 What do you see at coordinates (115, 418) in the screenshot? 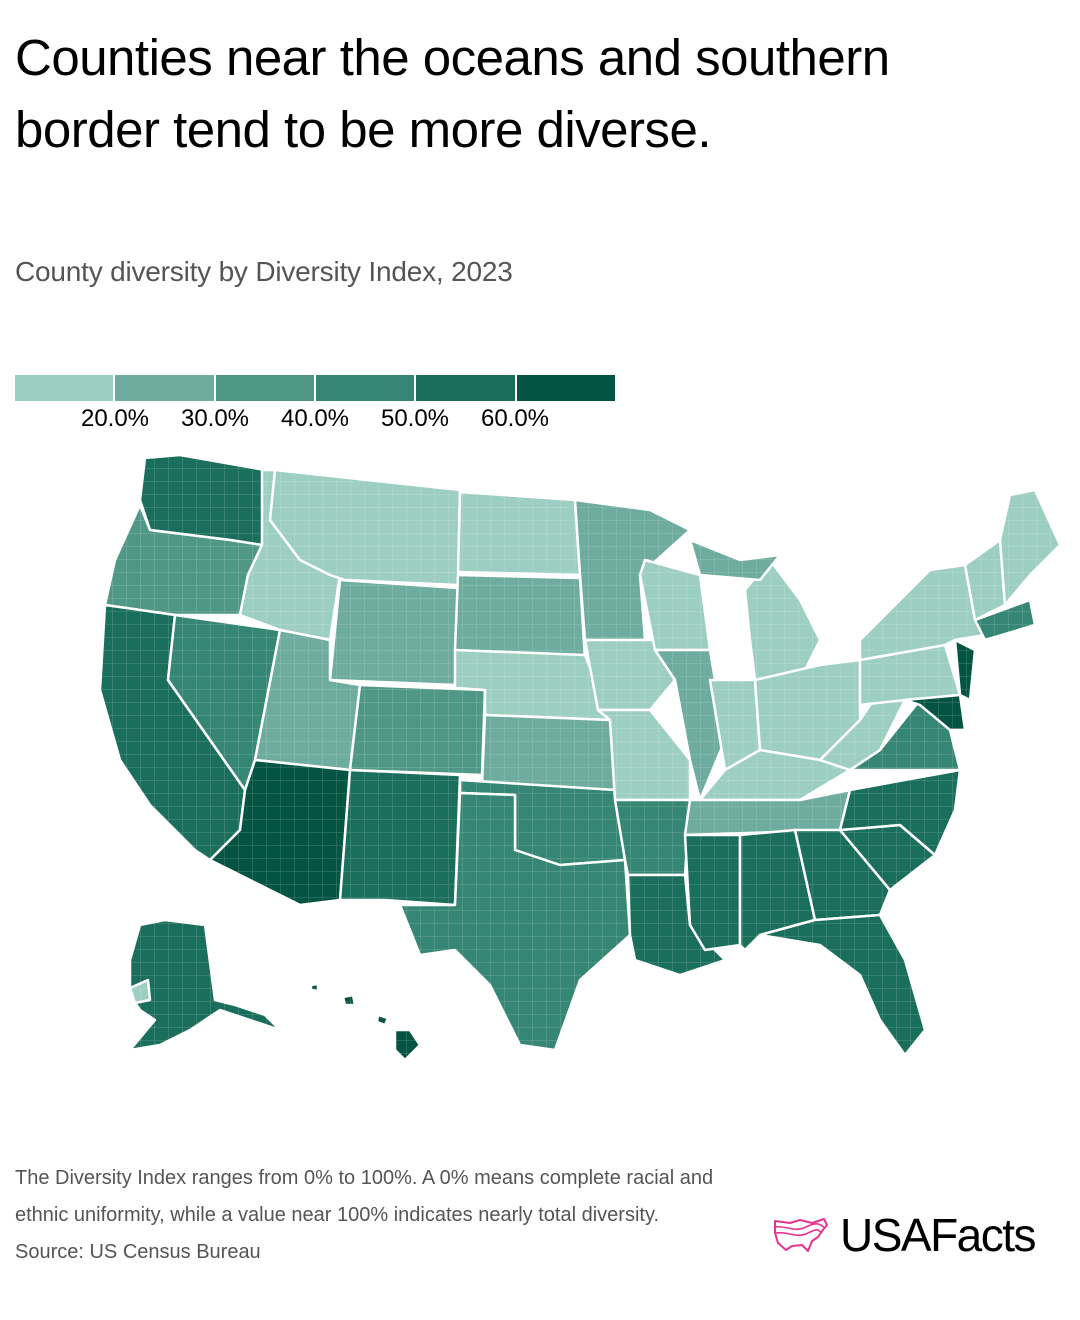
I see `legend-tick-20: 20.0%` at bounding box center [115, 418].